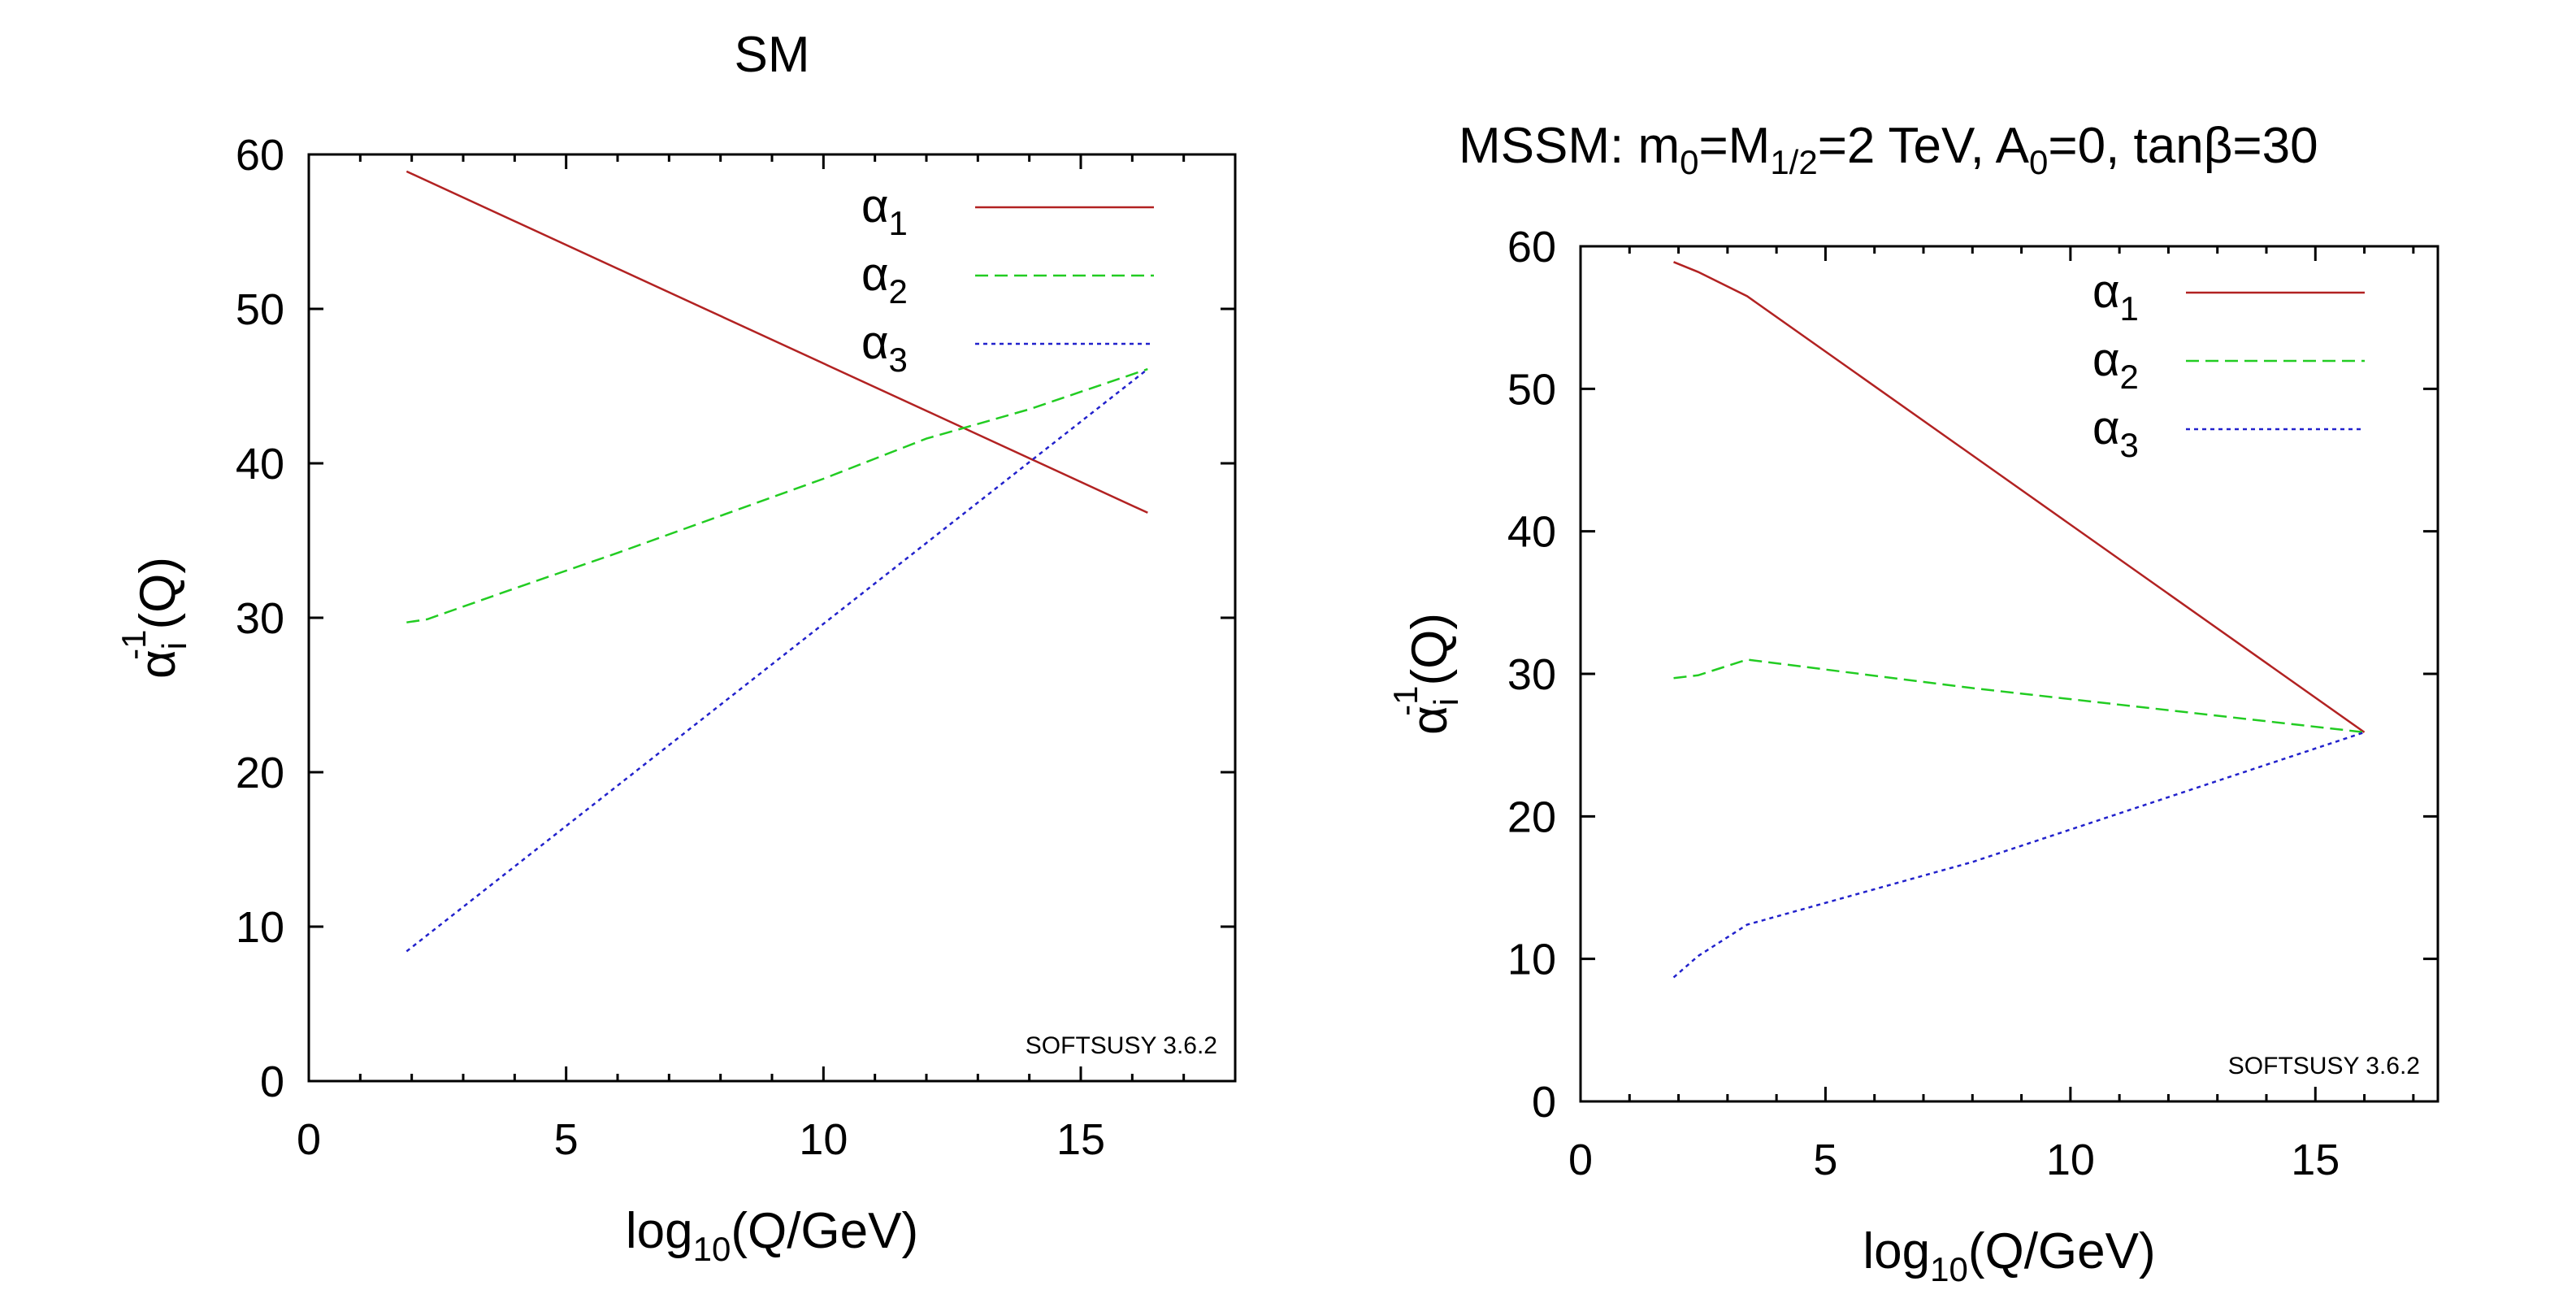 The image size is (2576, 1316). What do you see at coordinates (1734, 146) in the screenshot?
I see `title-part: =M` at bounding box center [1734, 146].